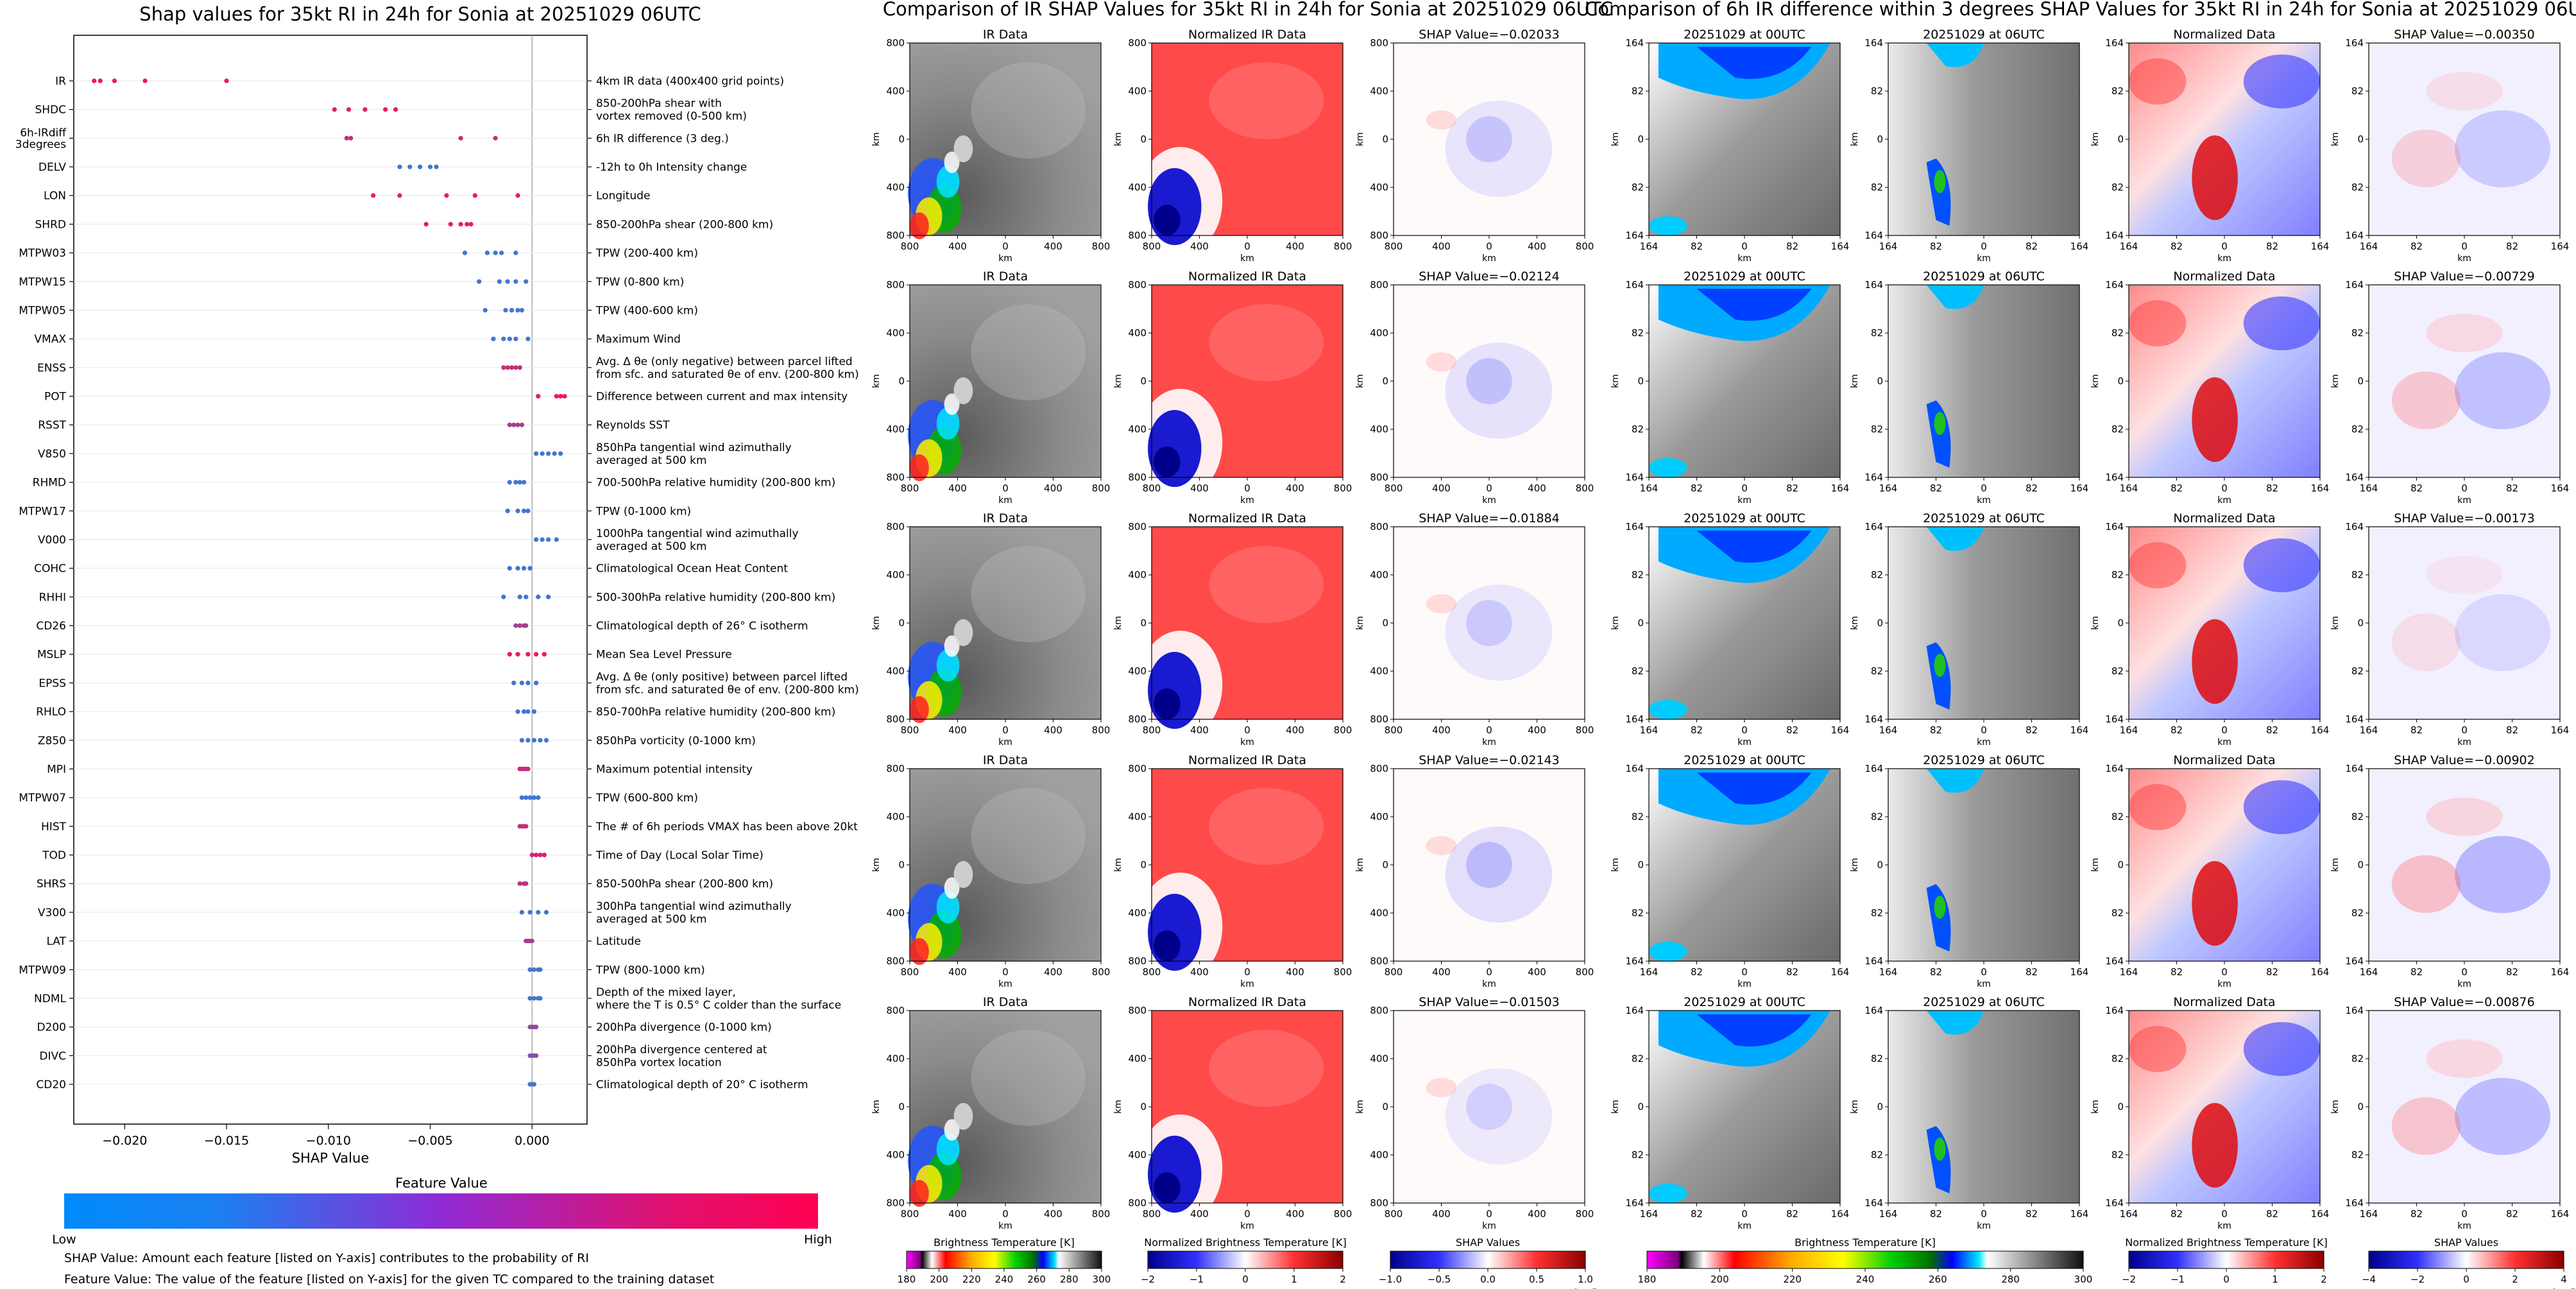 This screenshot has height=1289, width=2576. Describe the element at coordinates (2464, 760) in the screenshot. I see `panel-title: SHAP Value=−0.00902` at that location.